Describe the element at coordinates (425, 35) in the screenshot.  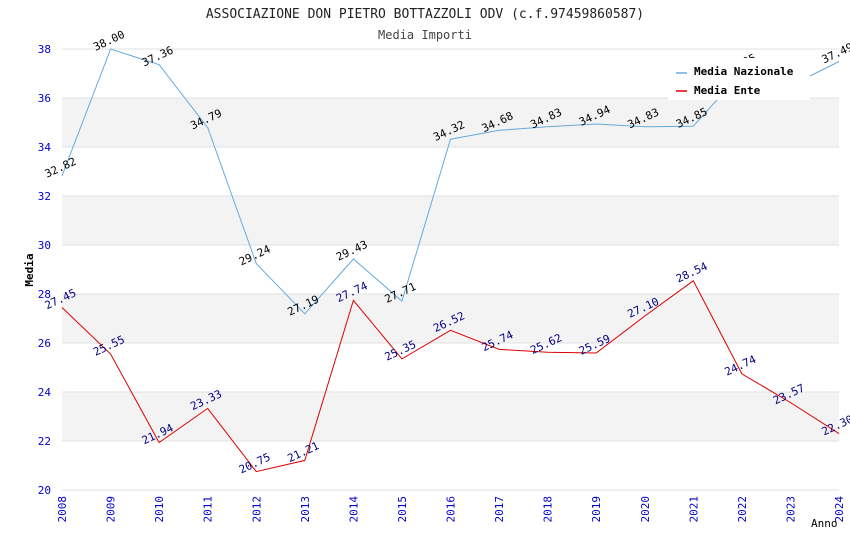
I see `chart-subtitle: Media Importi` at that location.